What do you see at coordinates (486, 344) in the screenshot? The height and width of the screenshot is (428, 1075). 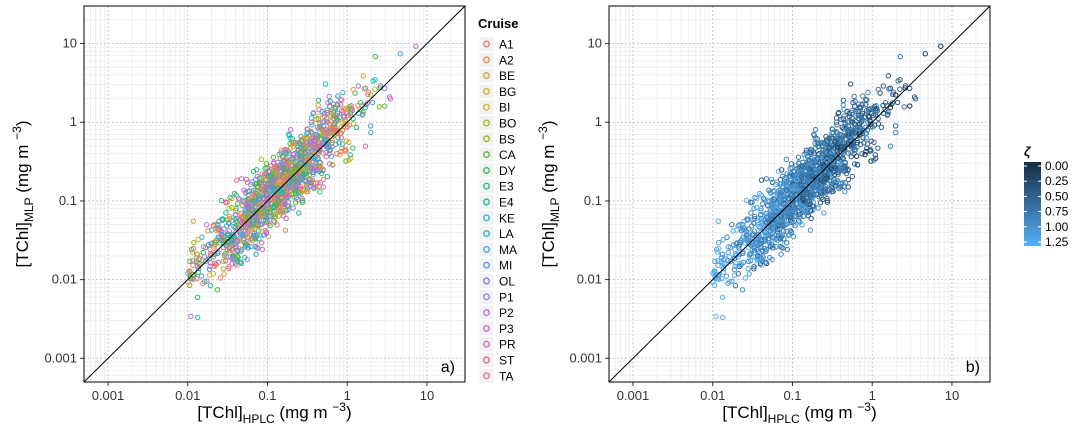 I see `legend-key-pr` at bounding box center [486, 344].